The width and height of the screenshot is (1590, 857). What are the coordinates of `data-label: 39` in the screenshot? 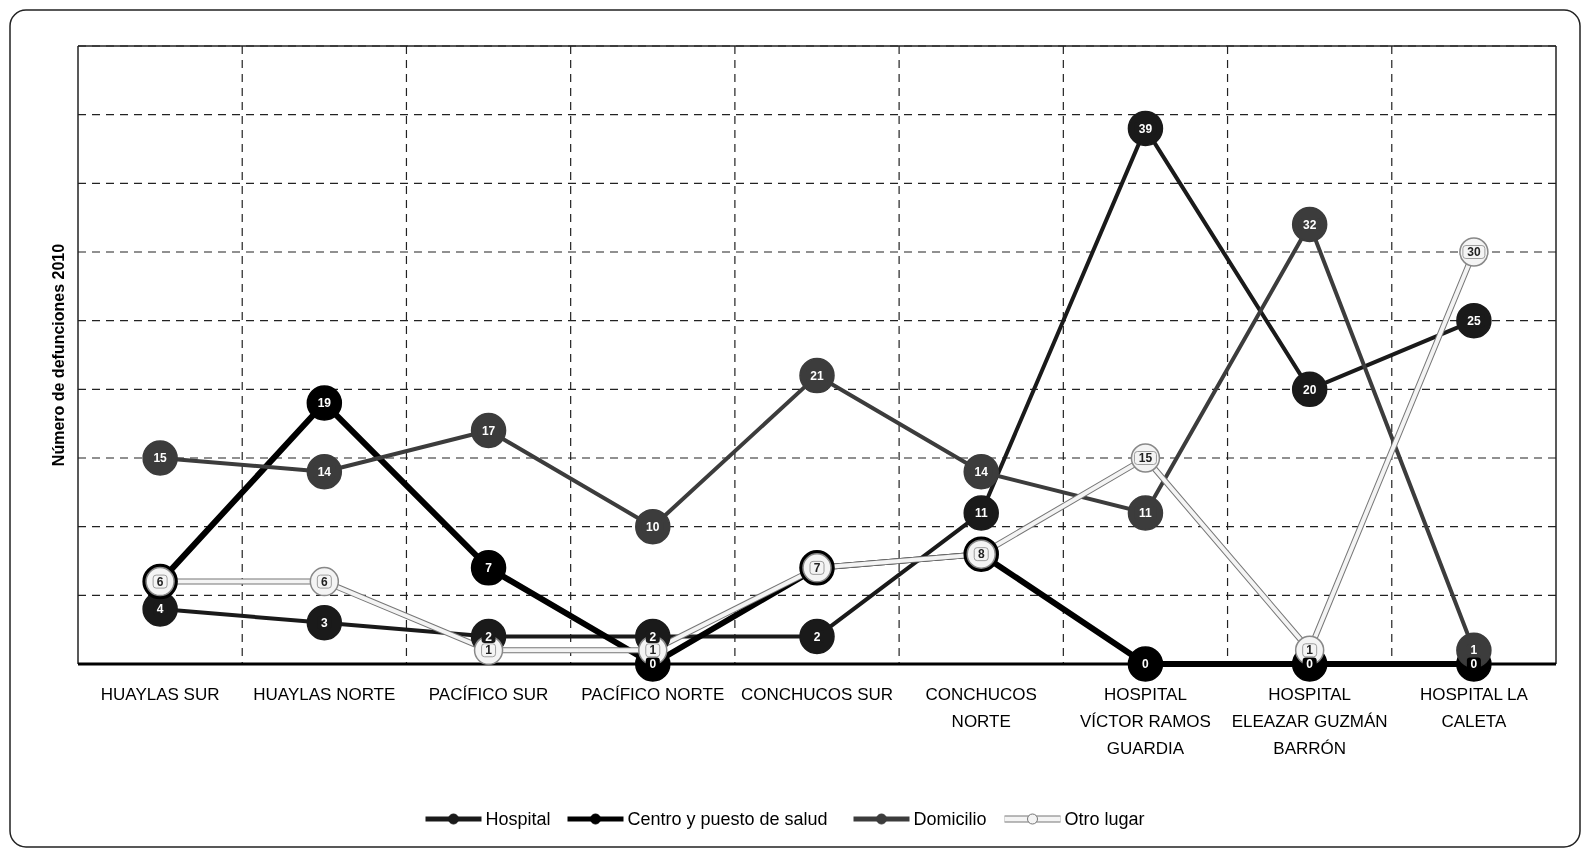 It's located at (1145, 128).